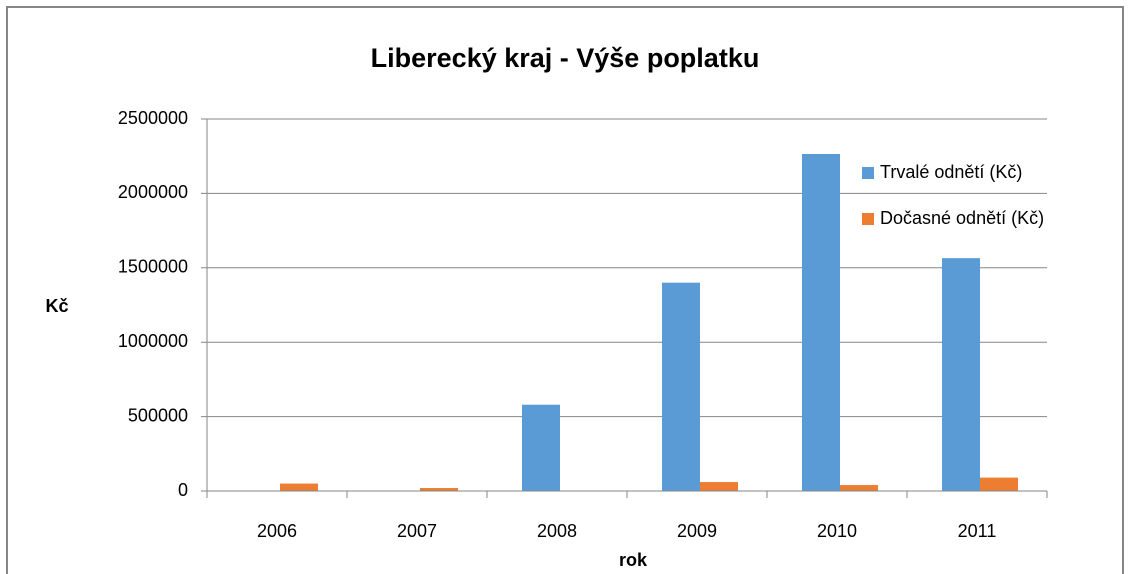 This screenshot has width=1130, height=574. What do you see at coordinates (697, 531) in the screenshot?
I see `x-tick-label: 2009` at bounding box center [697, 531].